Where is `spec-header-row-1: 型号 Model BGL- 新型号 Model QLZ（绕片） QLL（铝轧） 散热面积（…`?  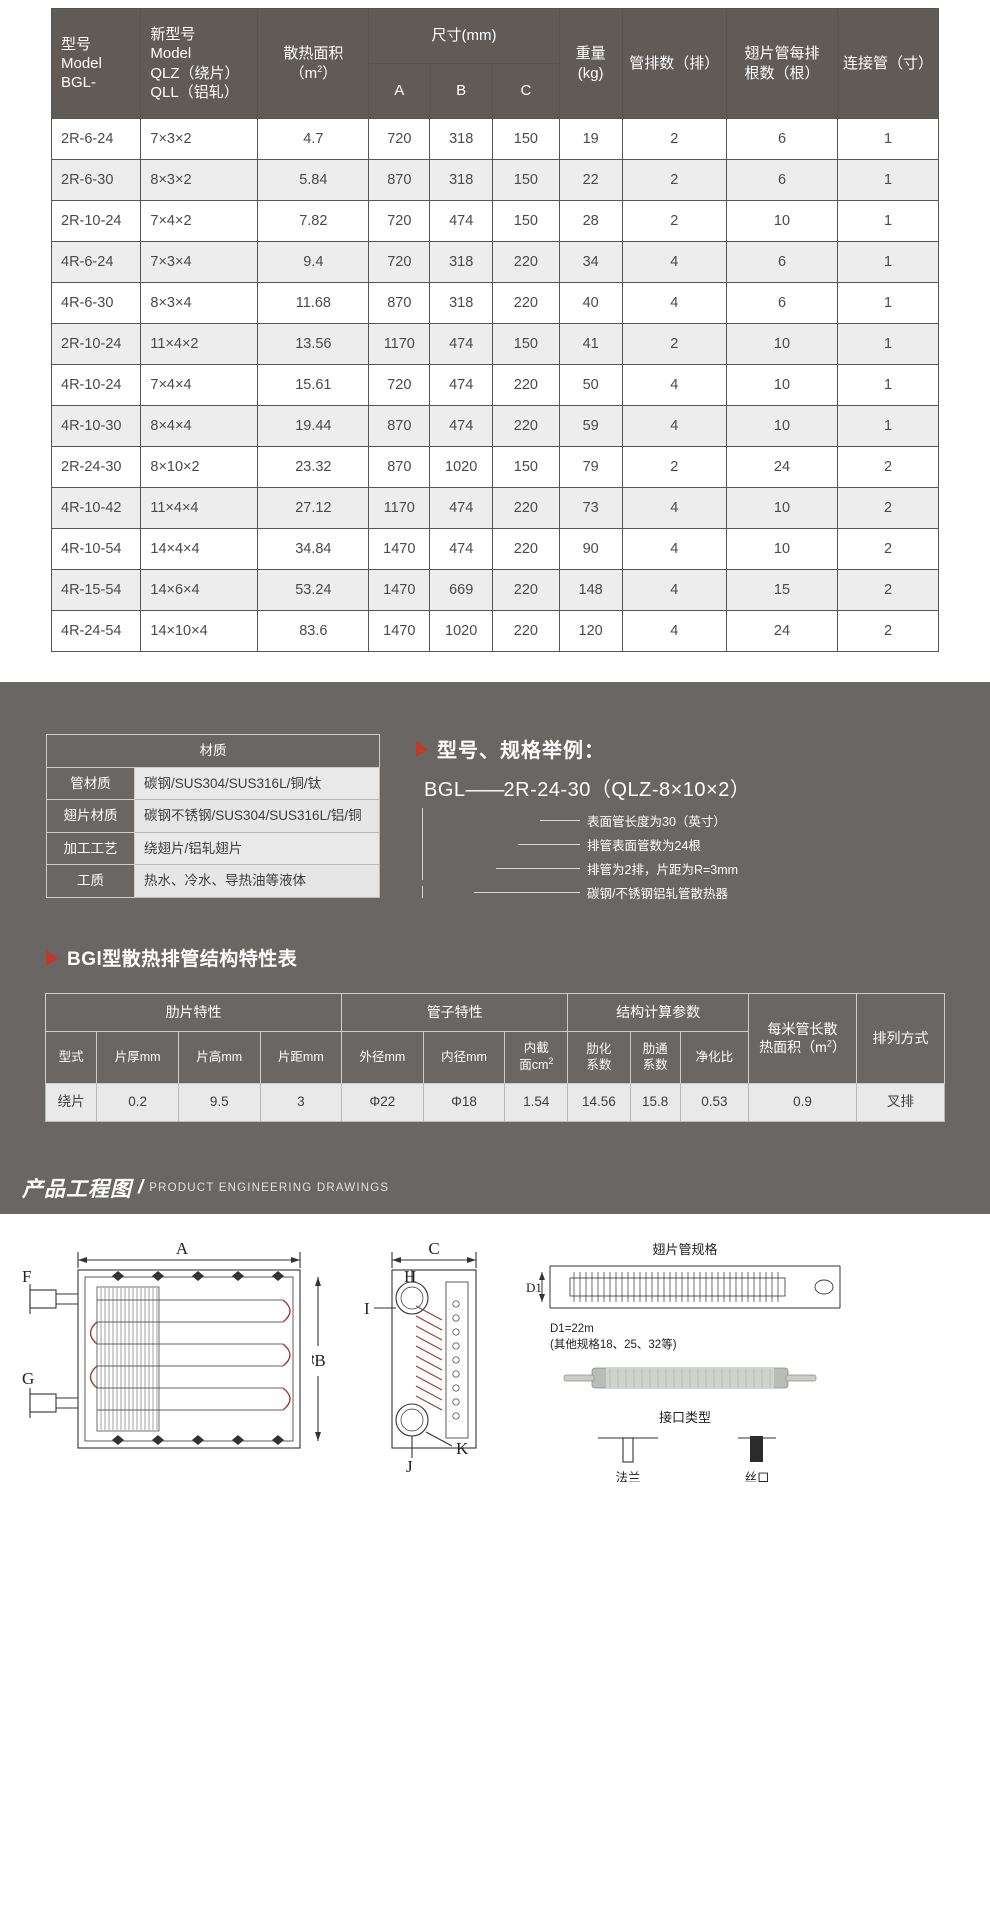
spec-header-row-1: 型号 Model BGL- 新型号 Model QLZ（绕片） QLL（铝轧） 散热面积（… is located at coordinates (494, 63).